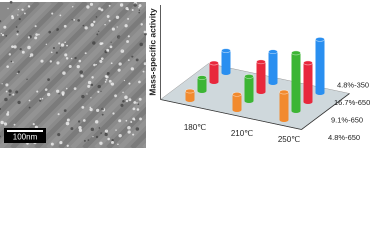 The width and height of the screenshot is (378, 240). Describe the element at coordinates (353, 84) in the screenshot. I see `z-tick-label: 4.8%-350` at that location.